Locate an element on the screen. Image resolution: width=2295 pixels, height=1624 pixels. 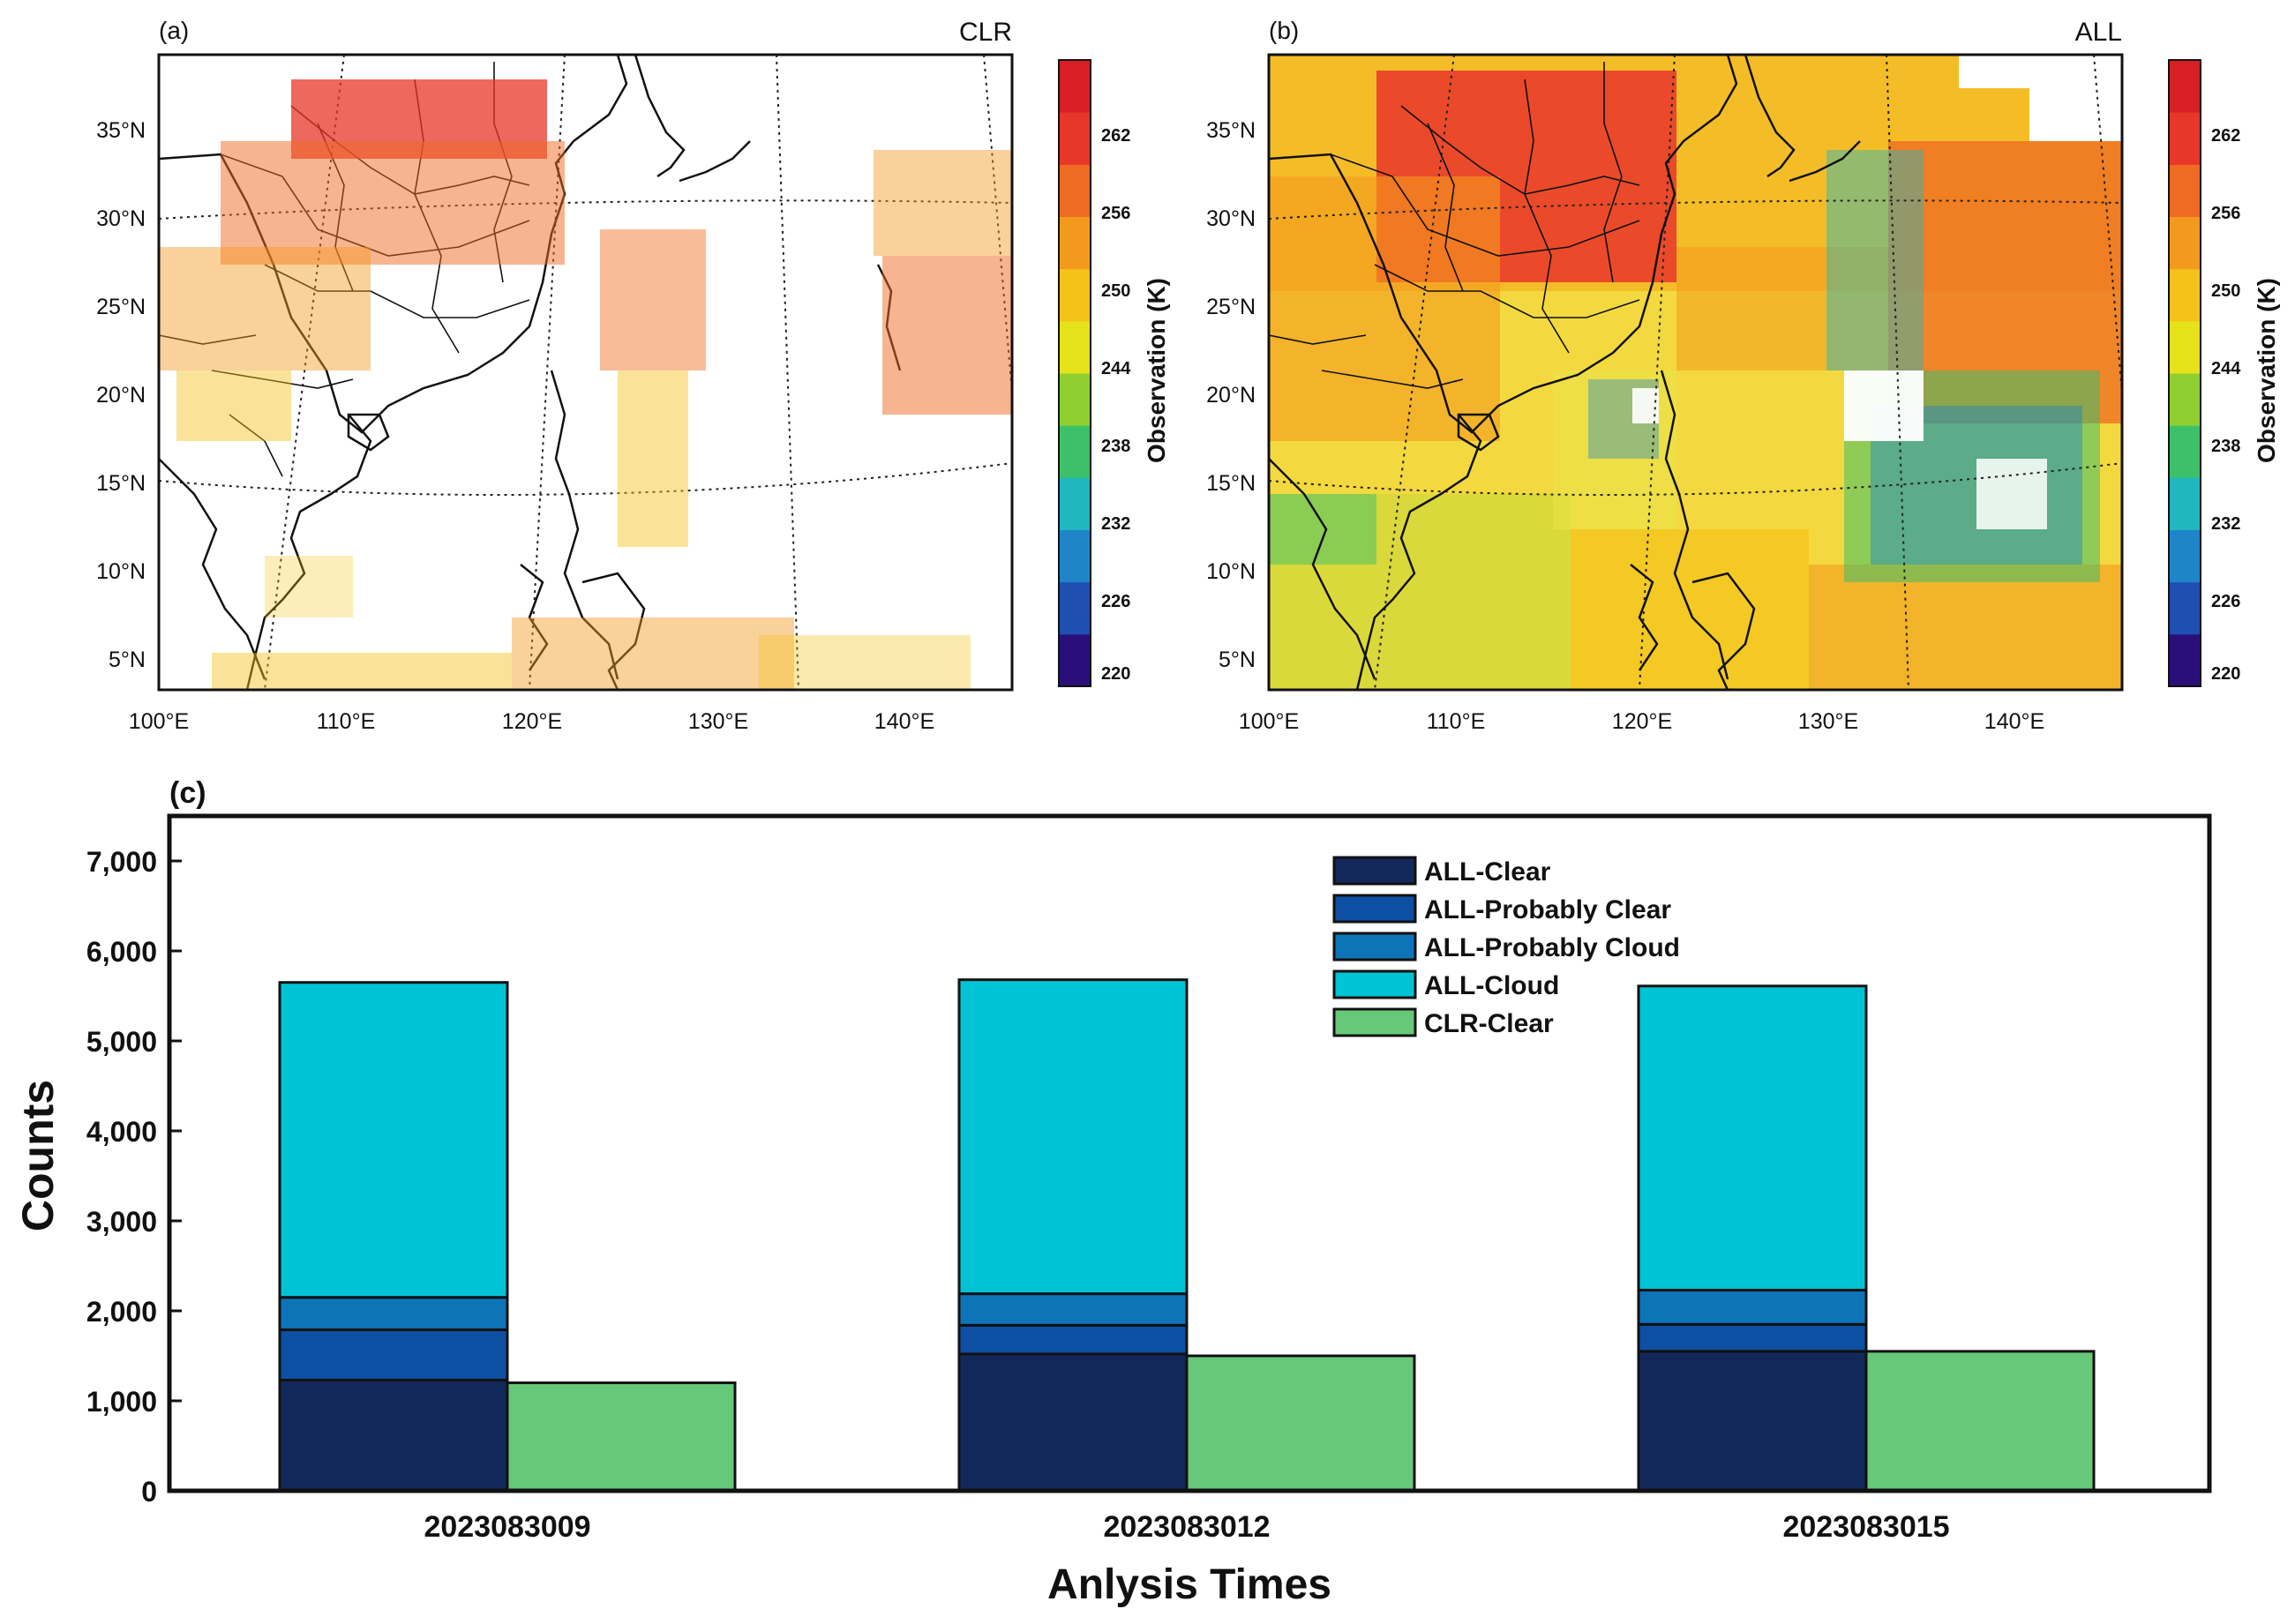
colorbar-a-segments is located at coordinates (1075, 373).